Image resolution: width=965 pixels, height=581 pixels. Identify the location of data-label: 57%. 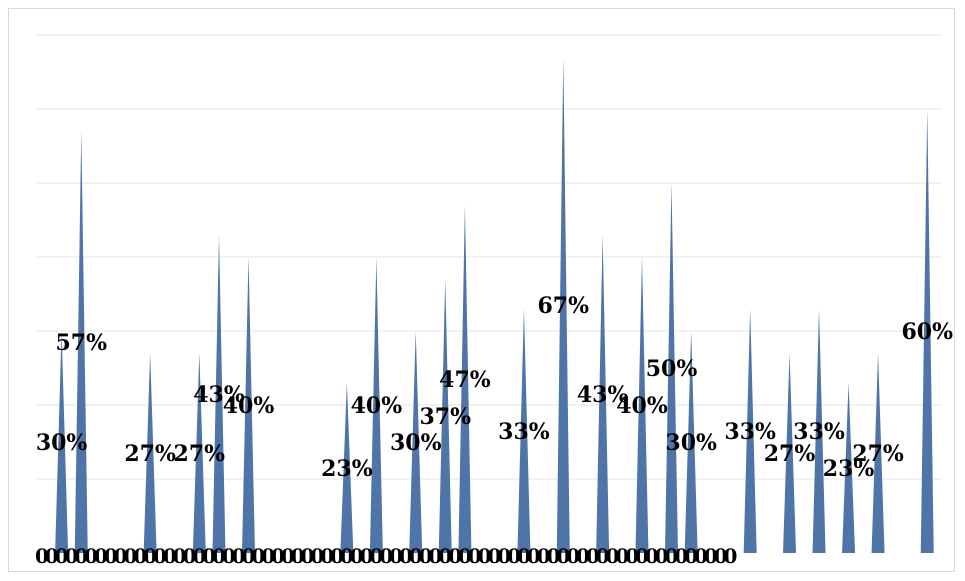
(82, 343).